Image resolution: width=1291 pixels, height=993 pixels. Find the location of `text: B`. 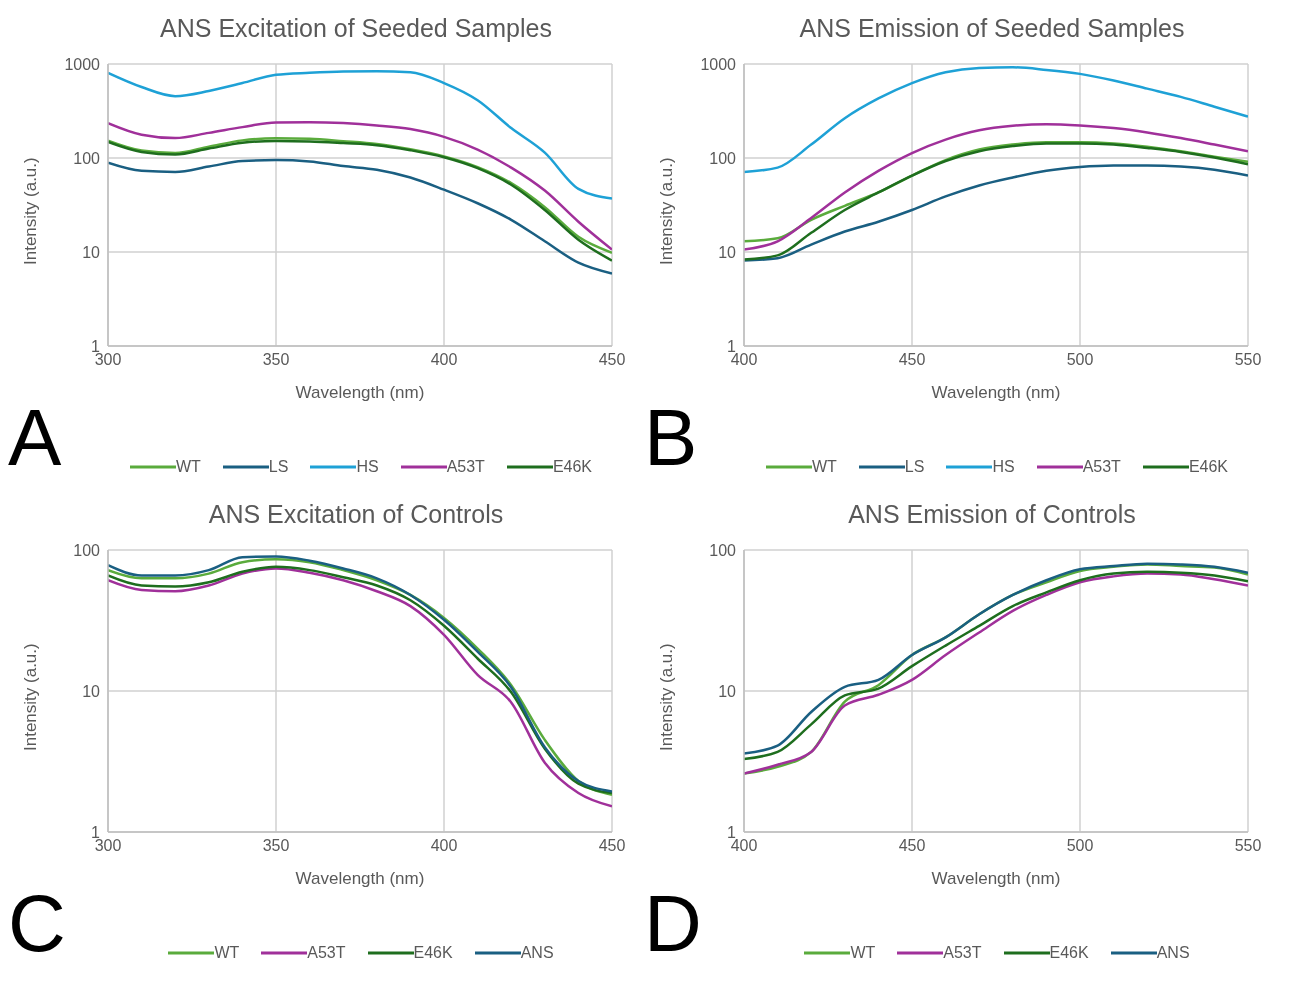

text: B is located at coordinates (671, 437).